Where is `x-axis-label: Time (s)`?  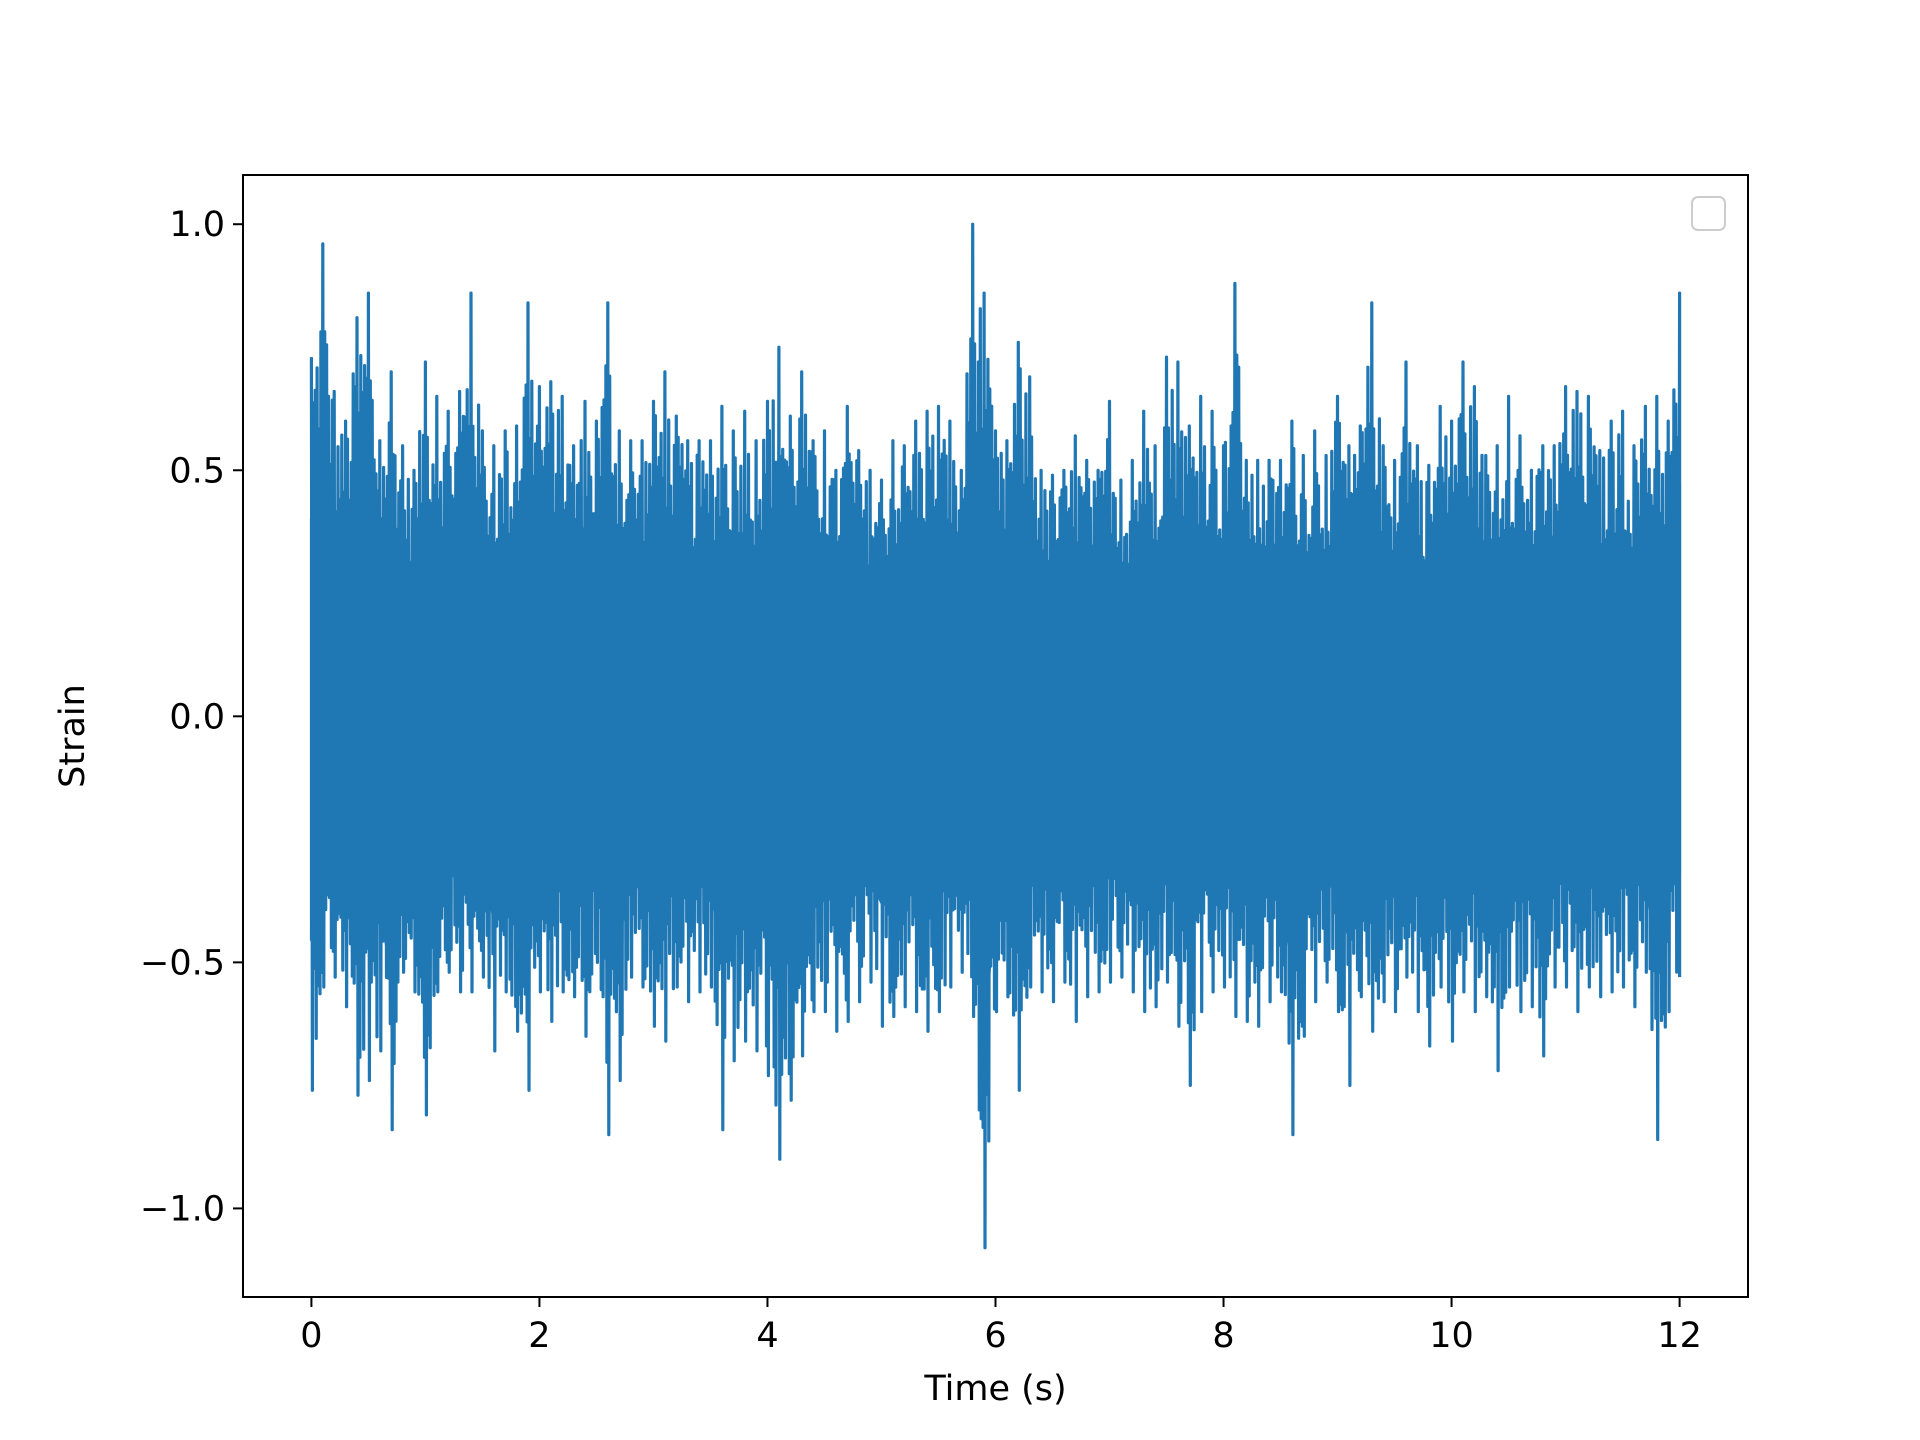
x-axis-label: Time (s) is located at coordinates (994, 1389).